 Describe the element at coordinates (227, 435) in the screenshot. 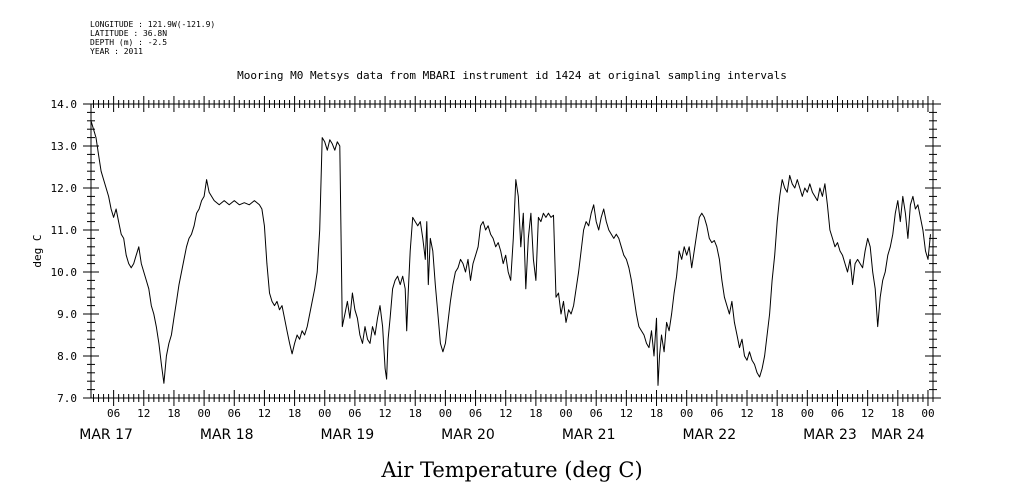

I see `x-day-label: MAR 18` at that location.